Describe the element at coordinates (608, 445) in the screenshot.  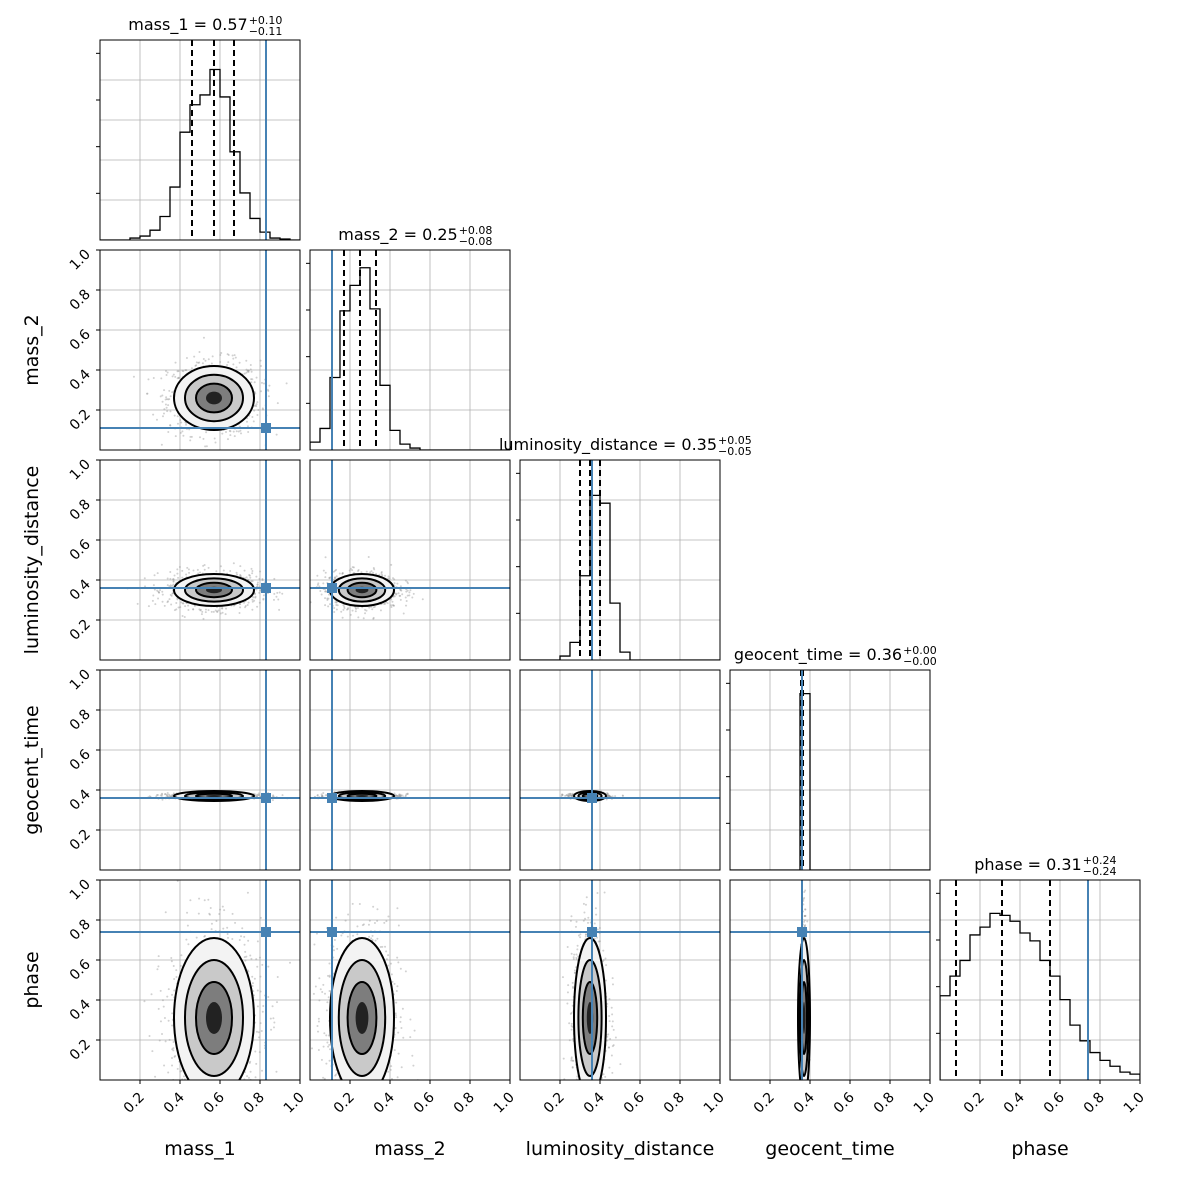
I see `panel-title: luminosity_distance = 0.35` at that location.